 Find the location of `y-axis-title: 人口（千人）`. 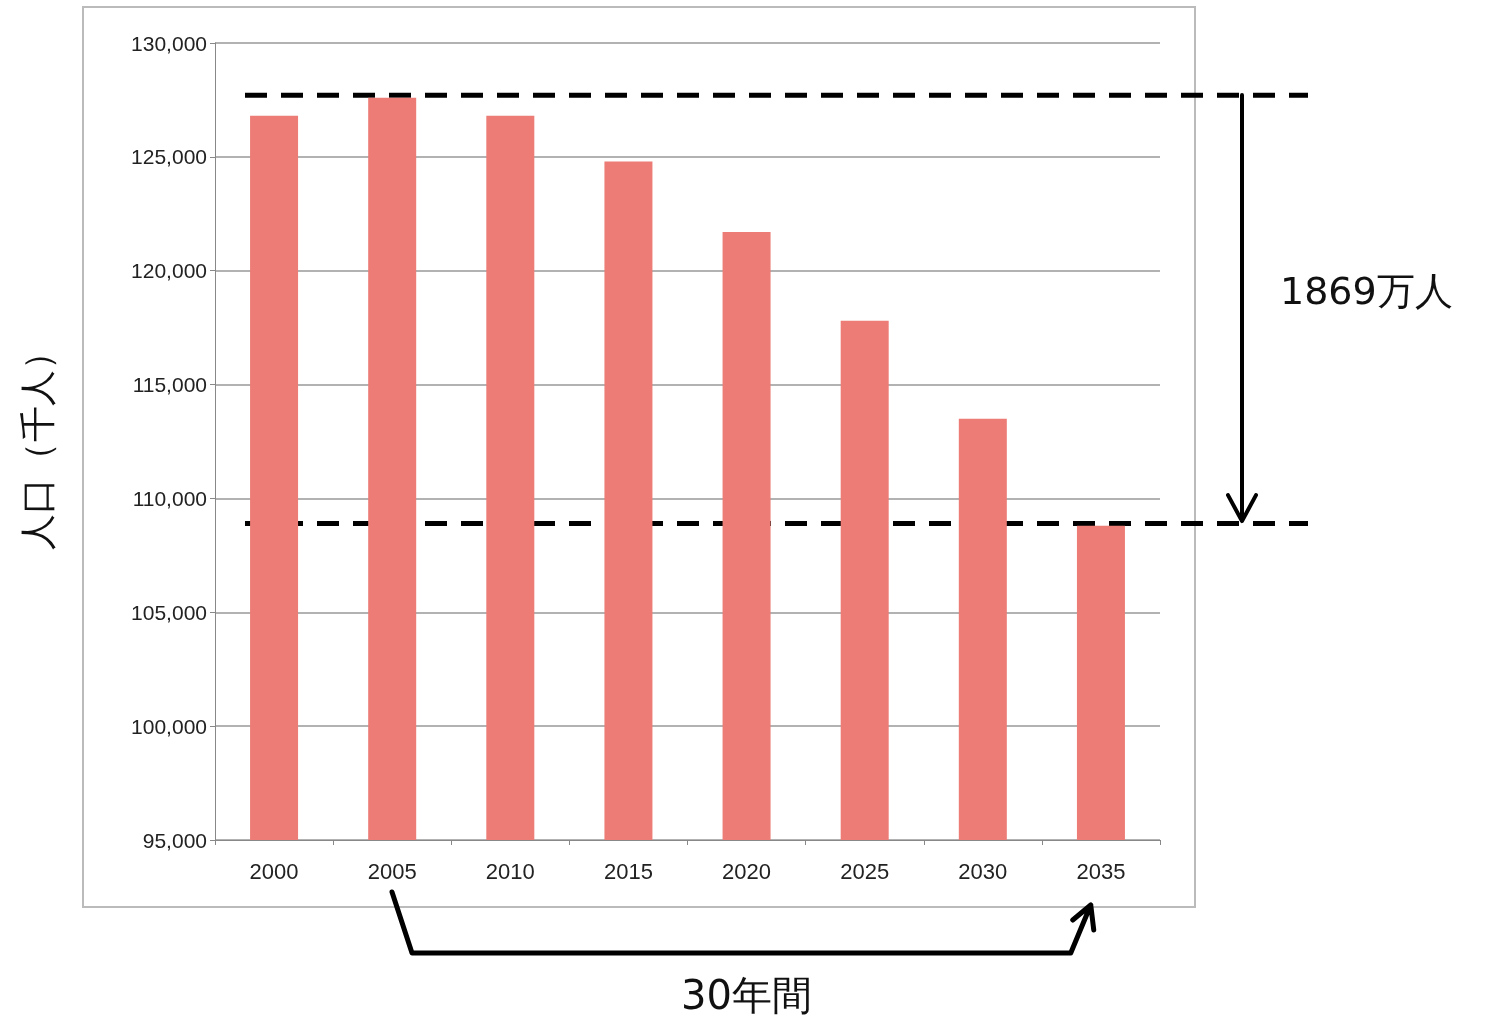

y-axis-title: 人口（千人） is located at coordinates (37, 441).